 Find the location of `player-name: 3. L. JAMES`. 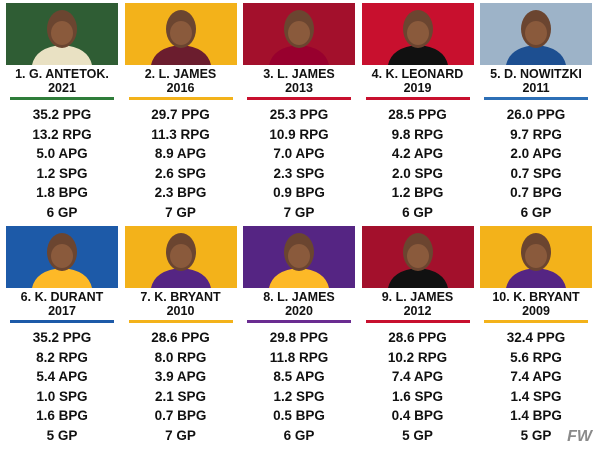

player-name: 3. L. JAMES is located at coordinates (299, 74).